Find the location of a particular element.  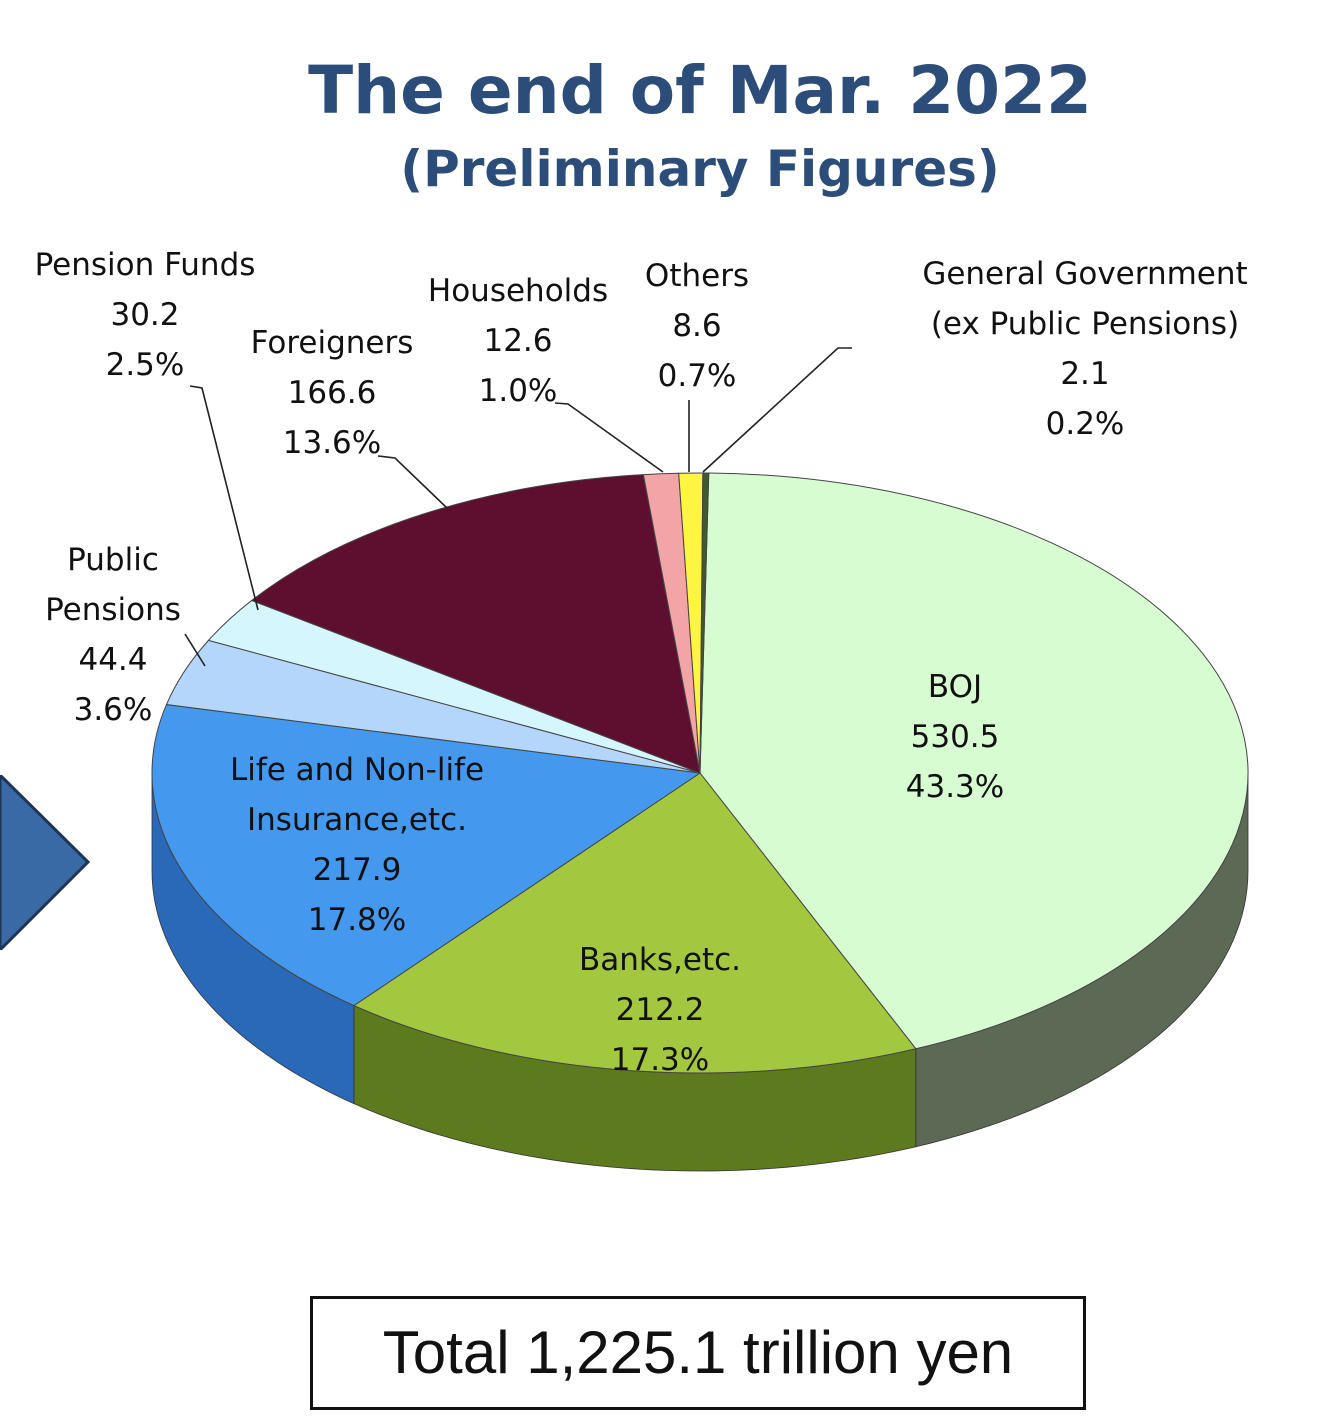

slice-value: 217.9 is located at coordinates (357, 870).